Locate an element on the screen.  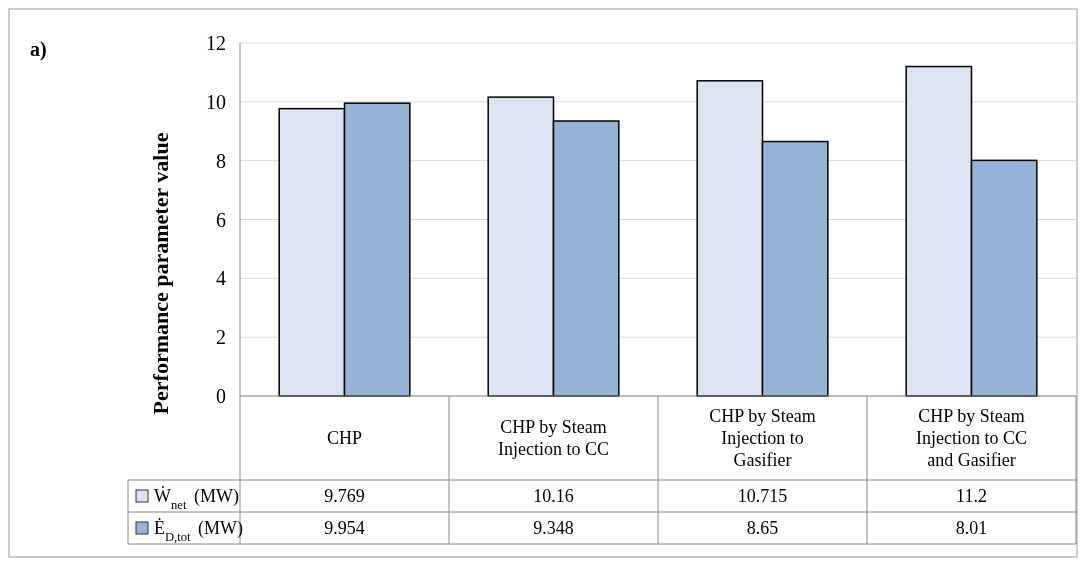
y-tick-label: 10 is located at coordinates (216, 101).